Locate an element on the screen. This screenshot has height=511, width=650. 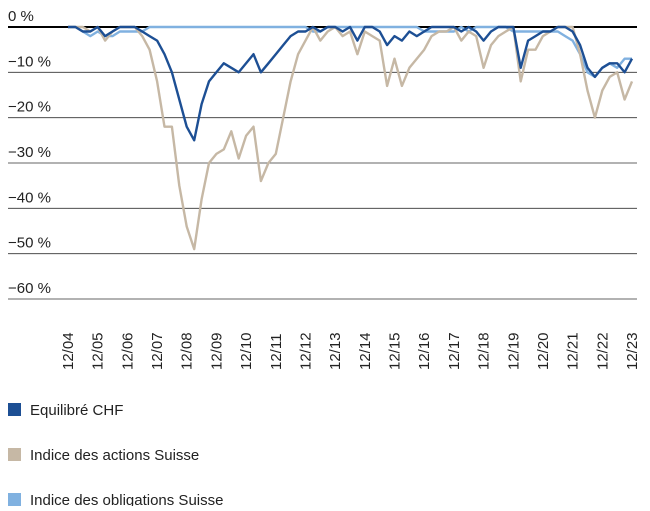
x-tick-label: 12/18 is located at coordinates (484, 351).